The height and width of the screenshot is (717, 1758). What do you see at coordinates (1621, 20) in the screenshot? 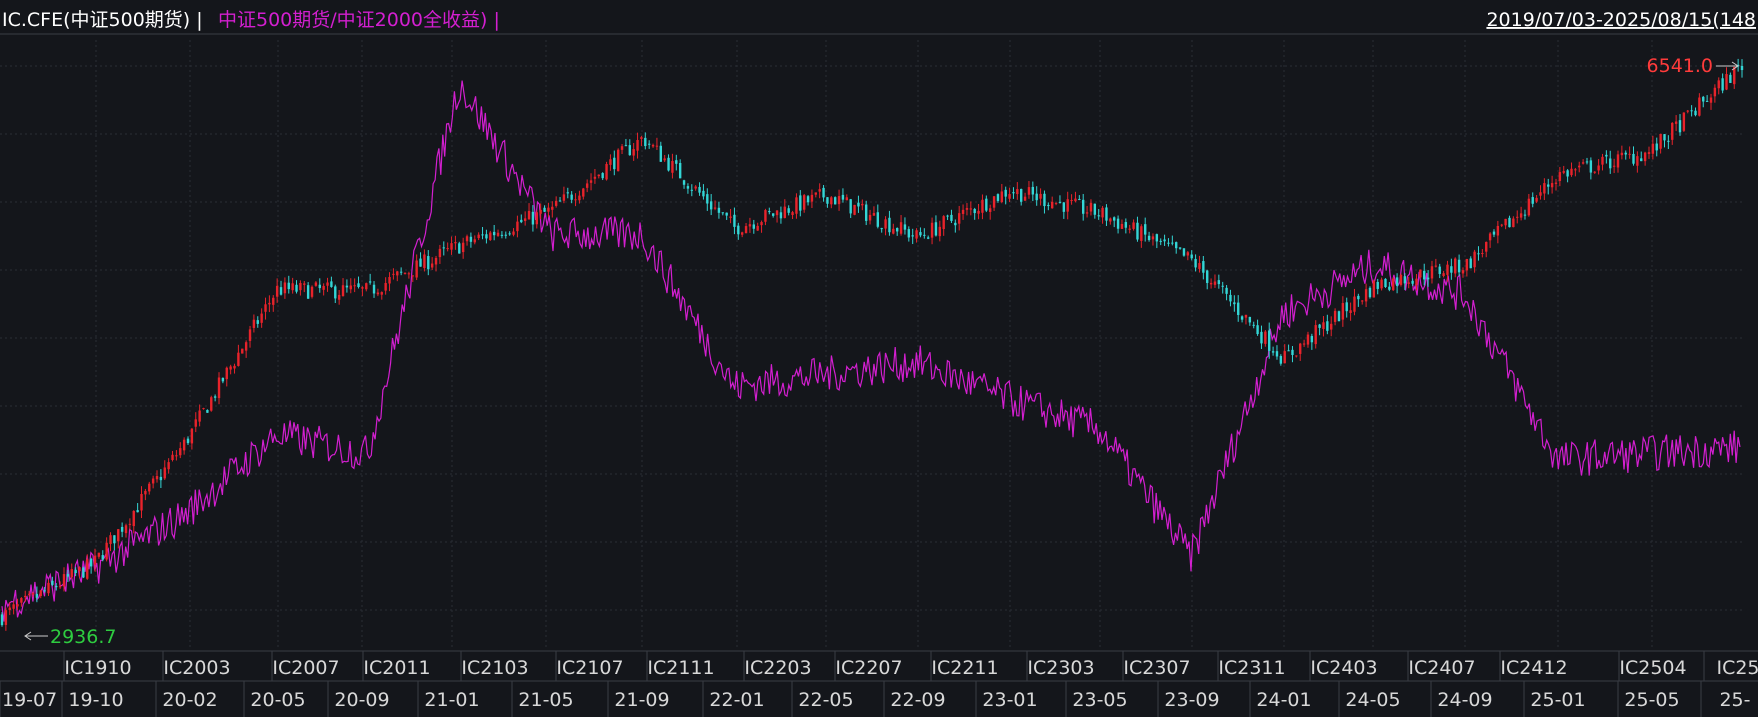
I see `chart-date-range: 2019/07/03-2025/08/15(148` at bounding box center [1621, 20].